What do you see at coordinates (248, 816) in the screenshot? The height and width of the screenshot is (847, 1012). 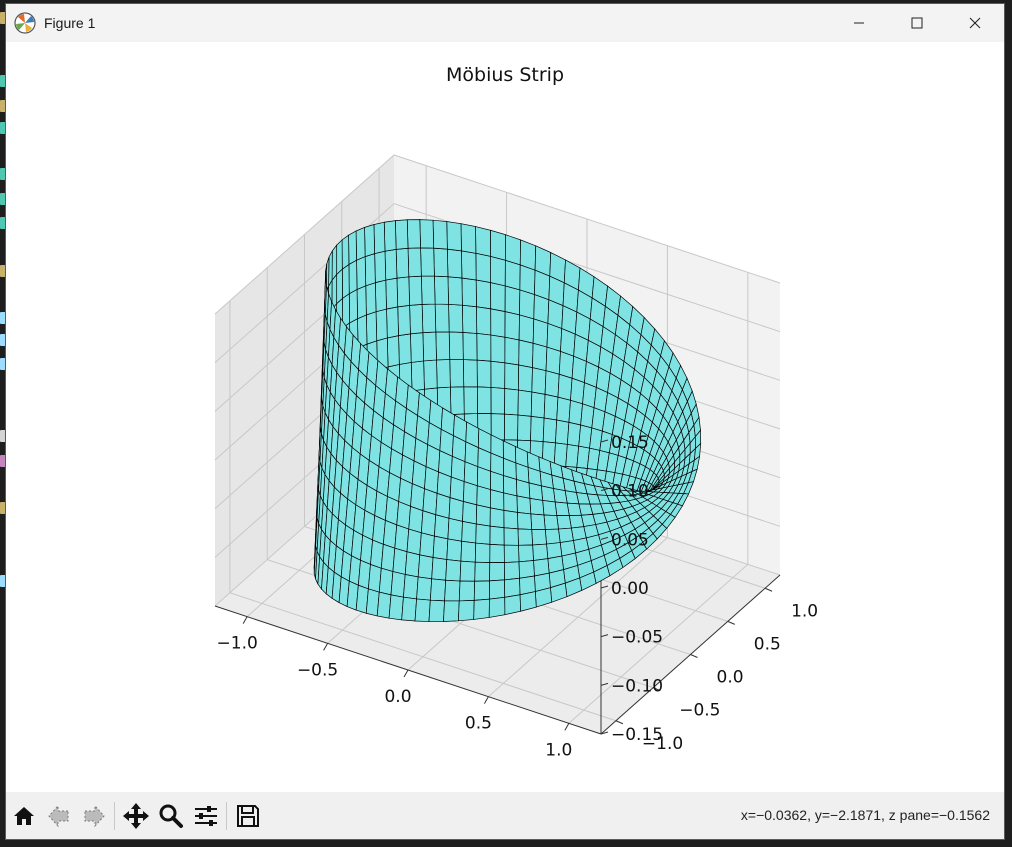 I see `save-button` at bounding box center [248, 816].